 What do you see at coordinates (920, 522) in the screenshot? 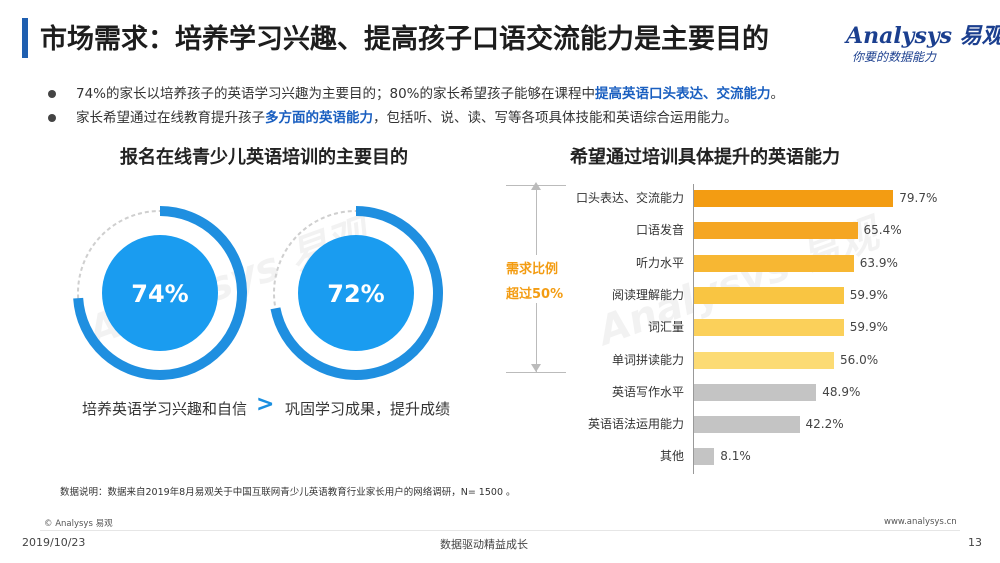
I see `website-link: www.analysys.cn` at bounding box center [920, 522].